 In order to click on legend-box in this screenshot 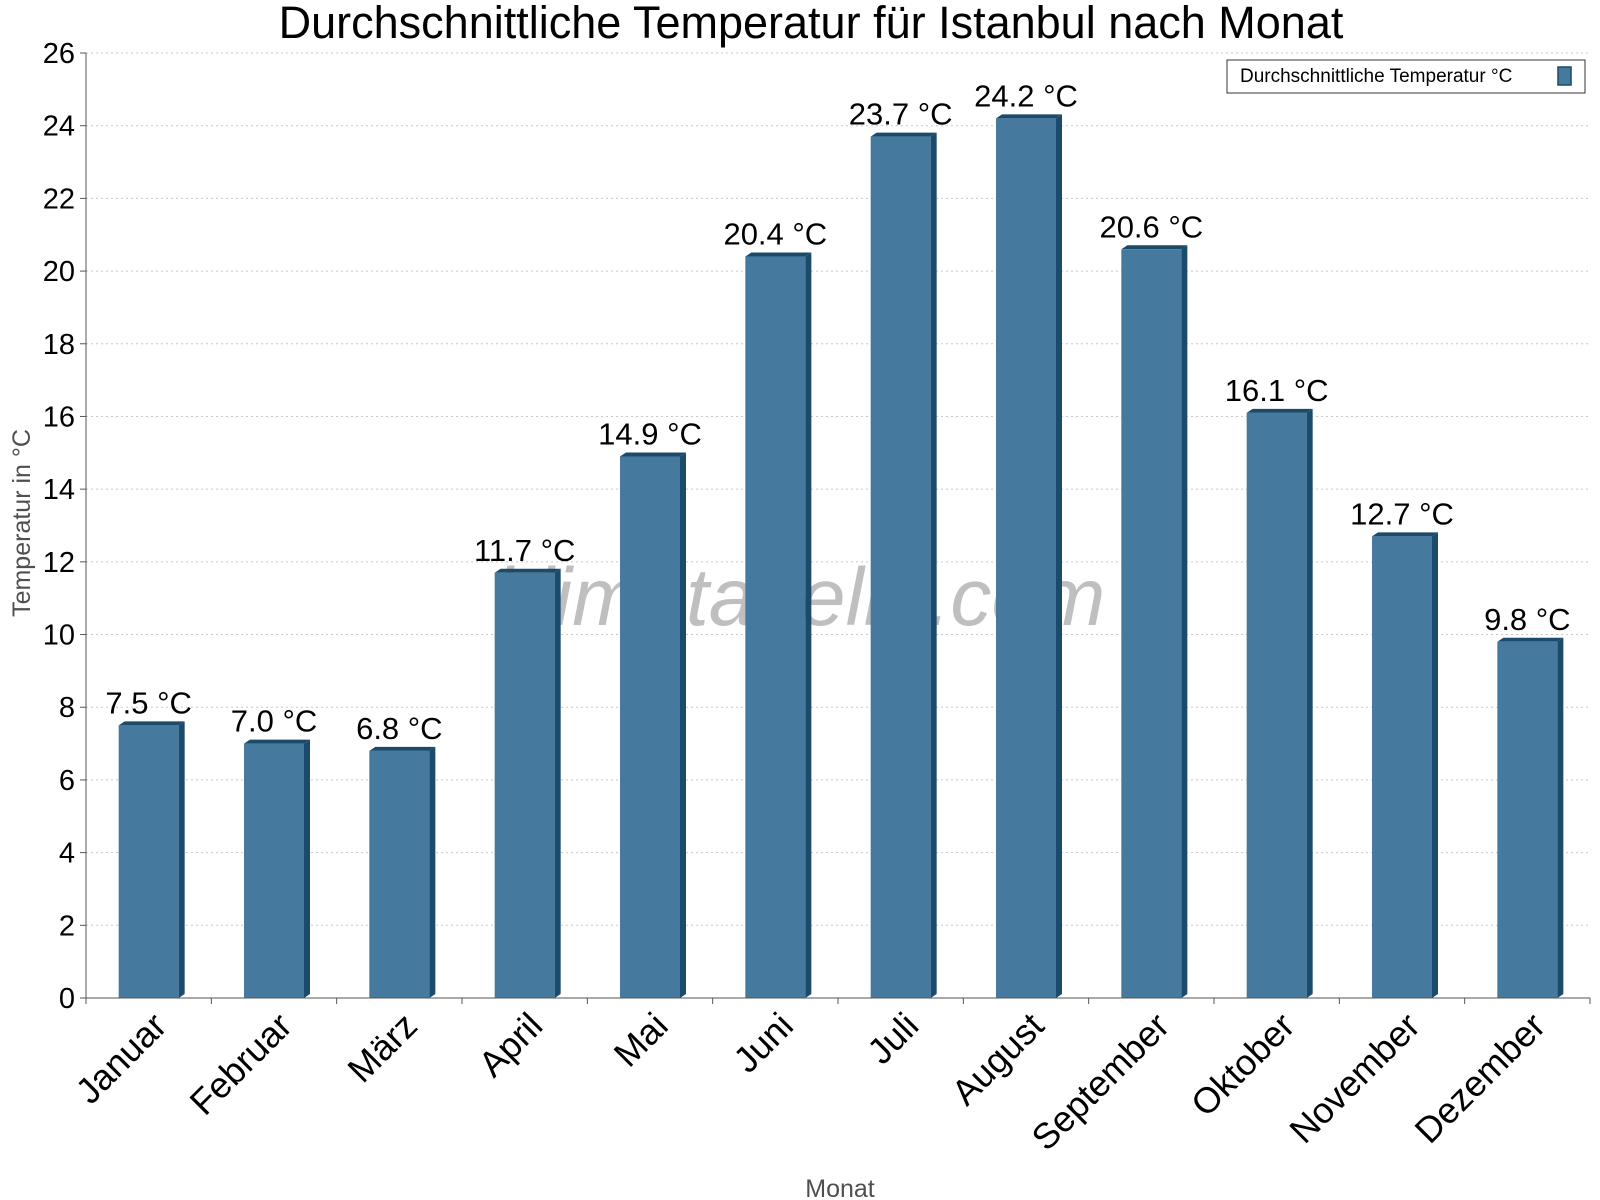, I will do `click(1406, 76)`.